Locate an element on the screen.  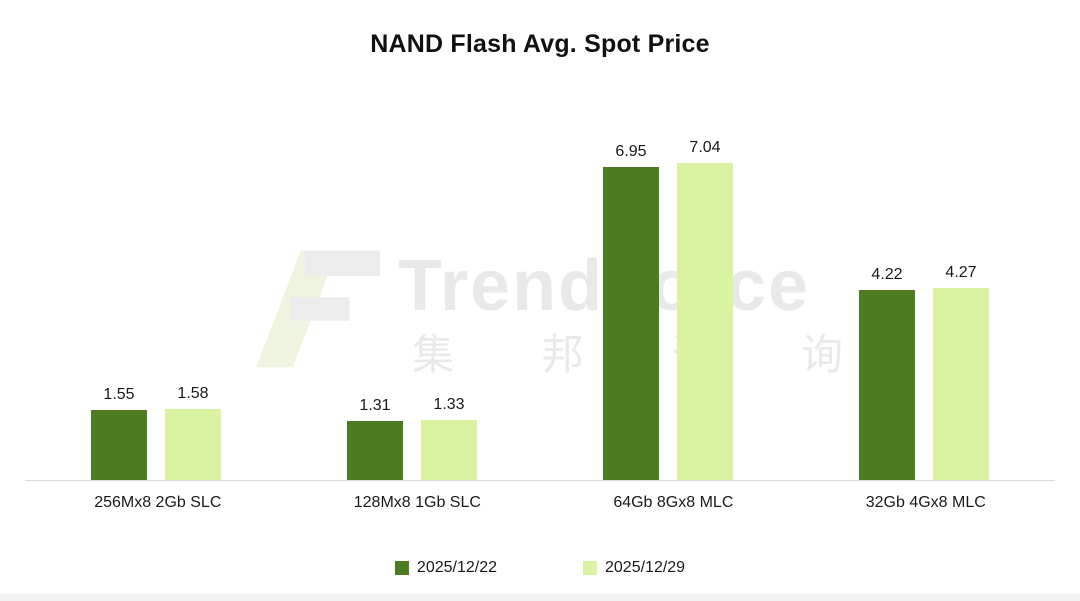
bar-value-label: 4.22 is located at coordinates (887, 274).